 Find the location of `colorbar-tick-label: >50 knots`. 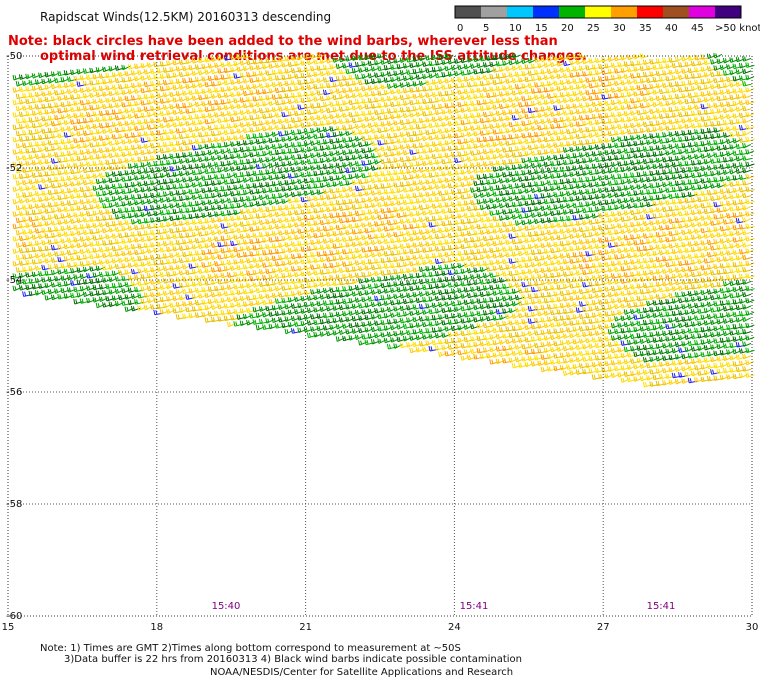

colorbar-tick-label: >50 knots is located at coordinates (737, 28).